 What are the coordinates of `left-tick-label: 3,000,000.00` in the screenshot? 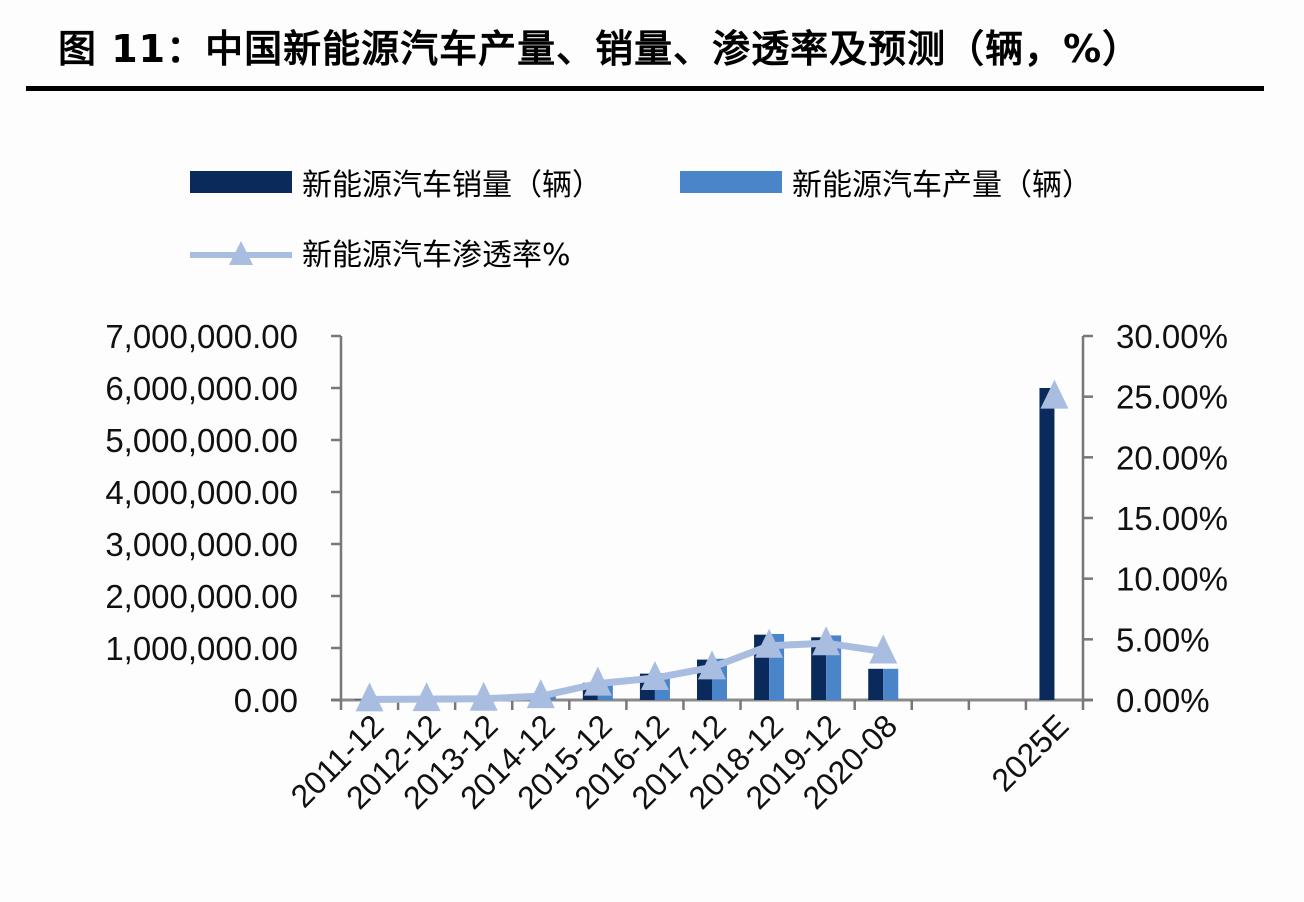 It's located at (201, 544).